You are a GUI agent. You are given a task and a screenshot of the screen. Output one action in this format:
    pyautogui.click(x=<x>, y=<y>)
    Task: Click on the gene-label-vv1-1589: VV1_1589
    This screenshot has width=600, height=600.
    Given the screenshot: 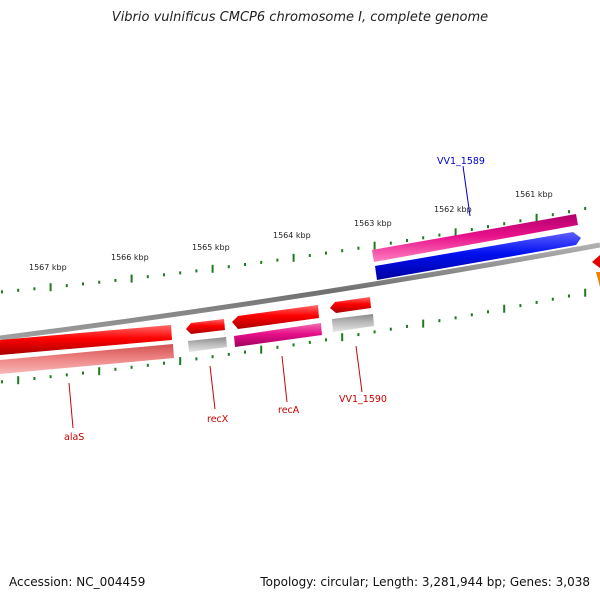 What is the action you would take?
    pyautogui.click(x=461, y=161)
    